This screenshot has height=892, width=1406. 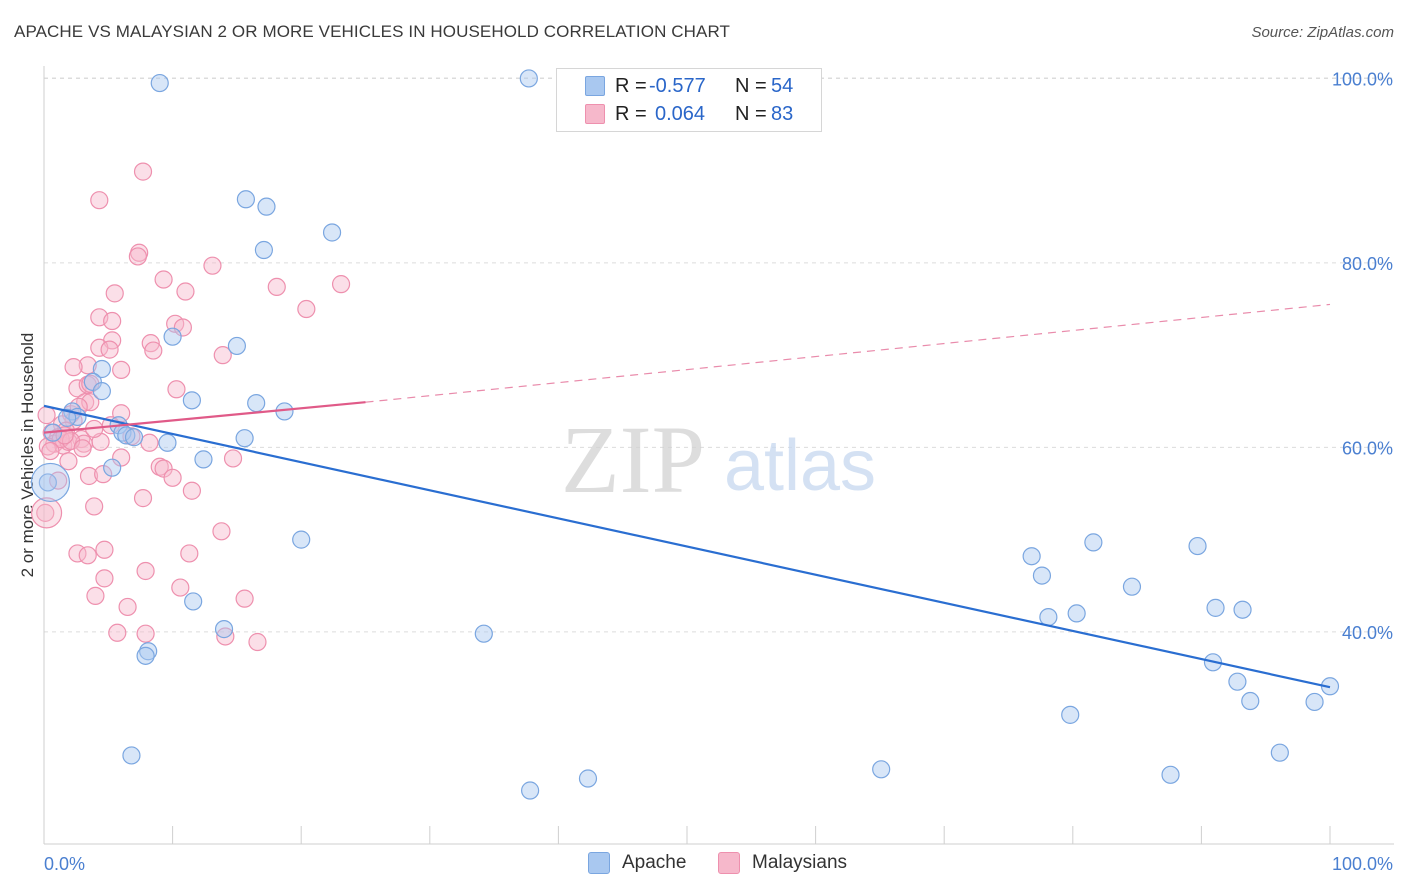 I want to click on stats-row-apache: R = -0.577 N = 54, so click(x=689, y=86).